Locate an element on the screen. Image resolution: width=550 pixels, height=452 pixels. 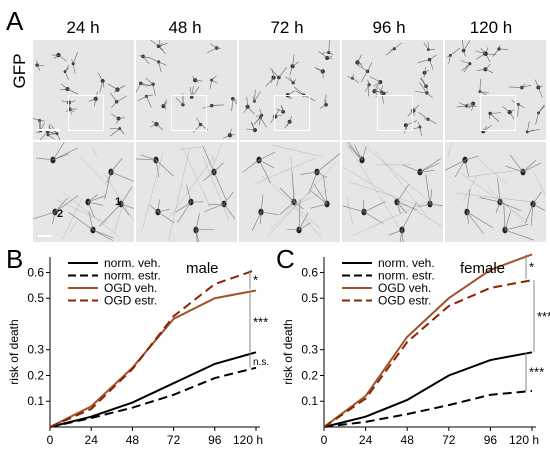
timepoint-label-120h: 120 h is located at coordinates (491, 27).